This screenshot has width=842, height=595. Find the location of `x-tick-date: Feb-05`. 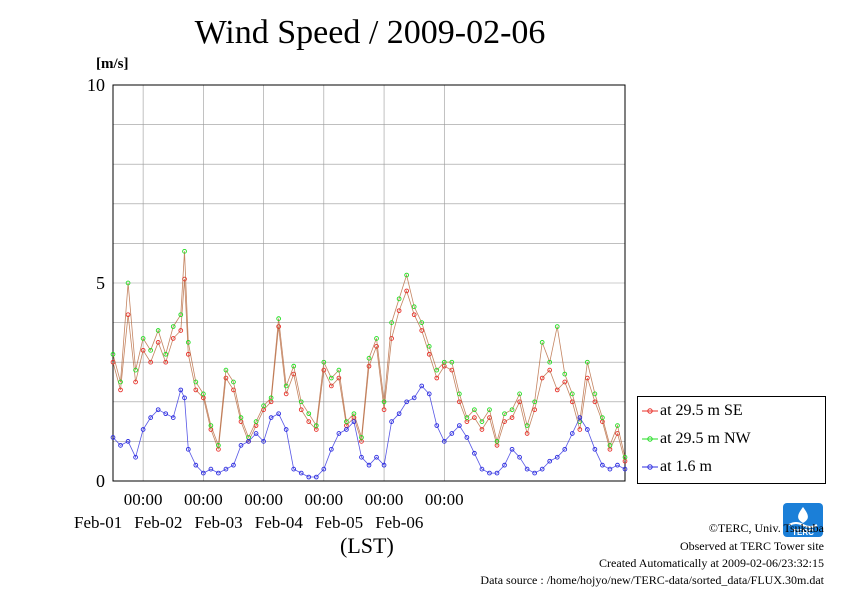

x-tick-date: Feb-05 is located at coordinates (339, 522).